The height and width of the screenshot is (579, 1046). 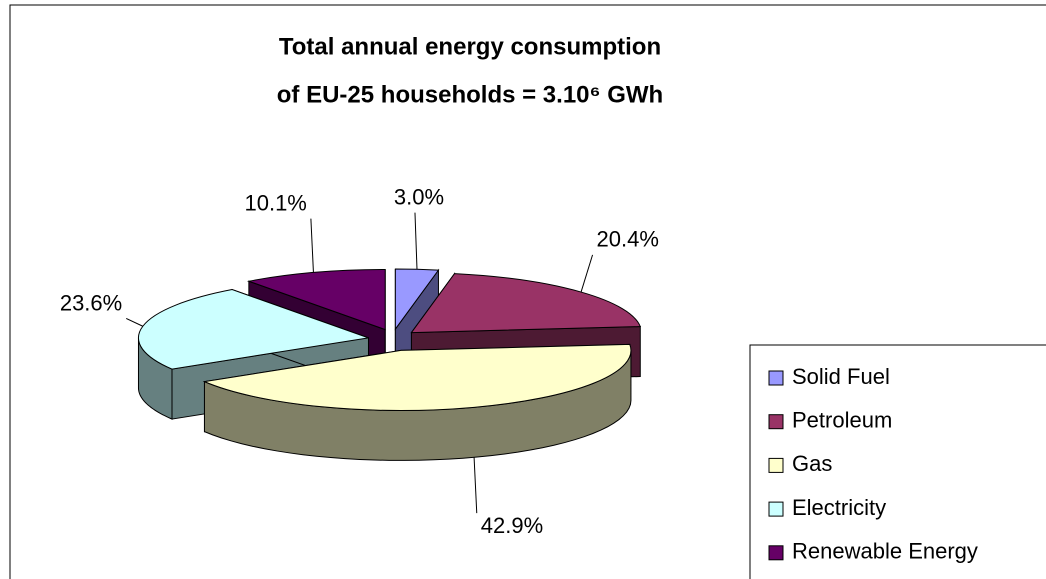 I want to click on data-label: 10.1%, so click(x=275, y=202).